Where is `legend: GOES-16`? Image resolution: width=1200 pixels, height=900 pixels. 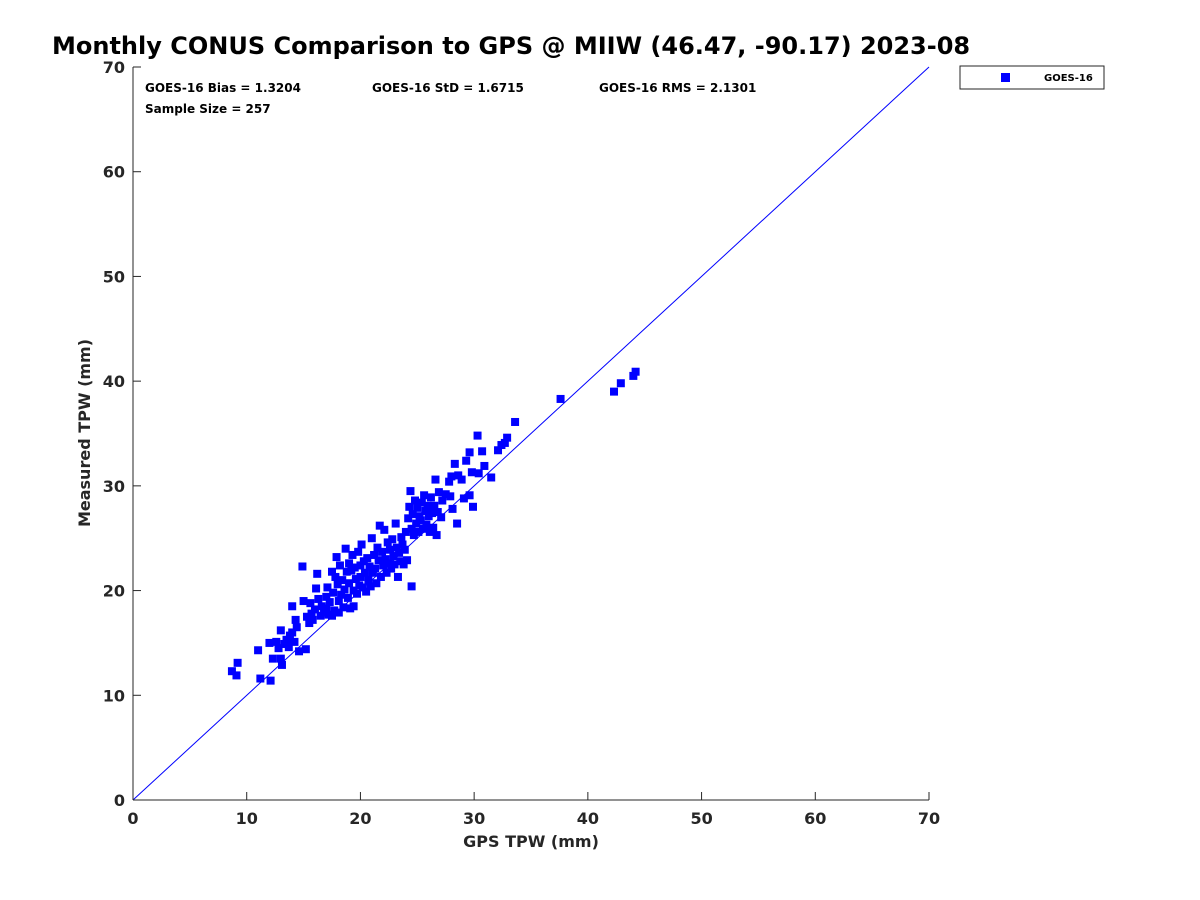
legend: GOES-16 is located at coordinates (1032, 77).